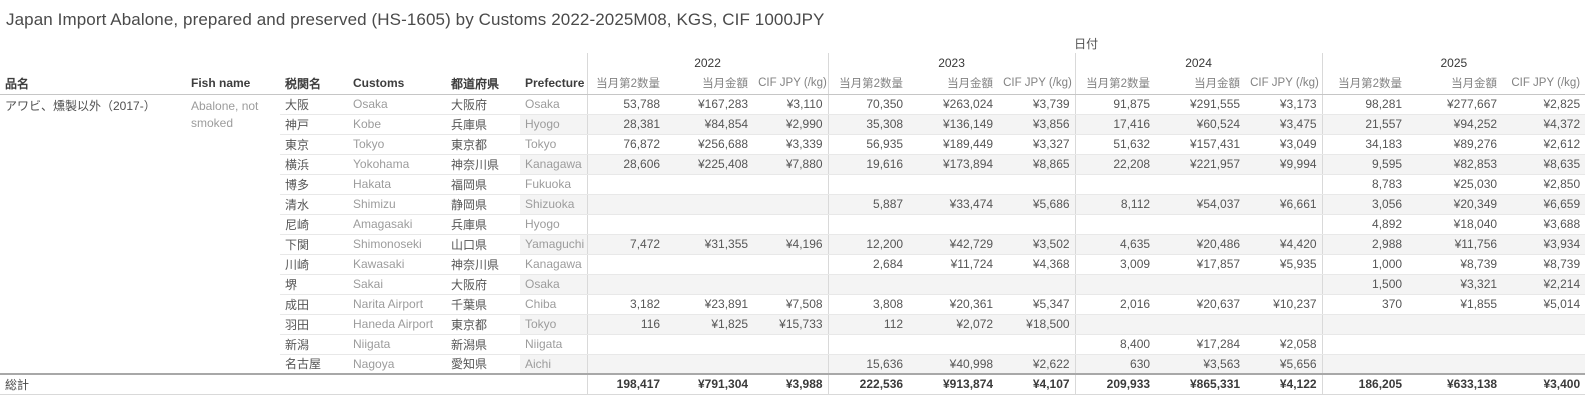 The width and height of the screenshot is (1585, 404). Describe the element at coordinates (1284, 264) in the screenshot. I see `cell-cif-2024: ¥5,935` at that location.